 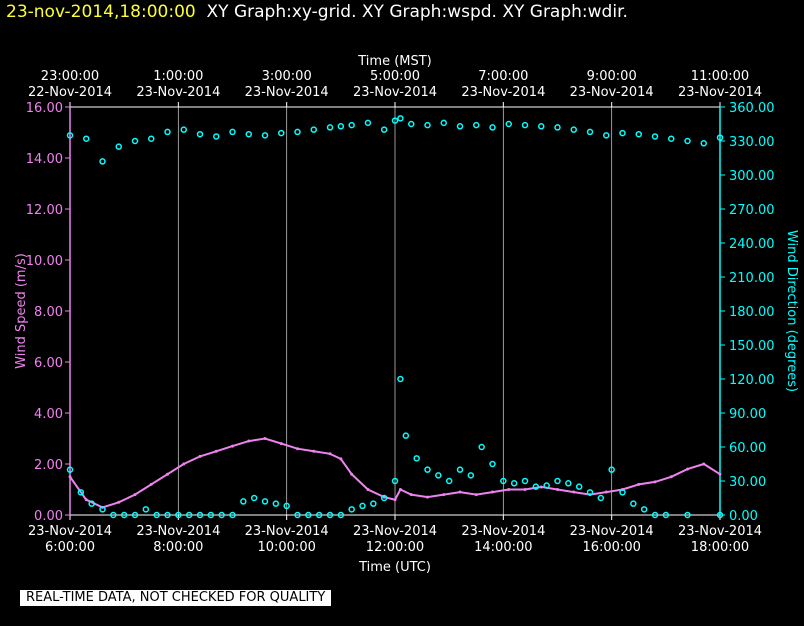 I want to click on y-right-tick-label: 330.00, so click(x=752, y=142).